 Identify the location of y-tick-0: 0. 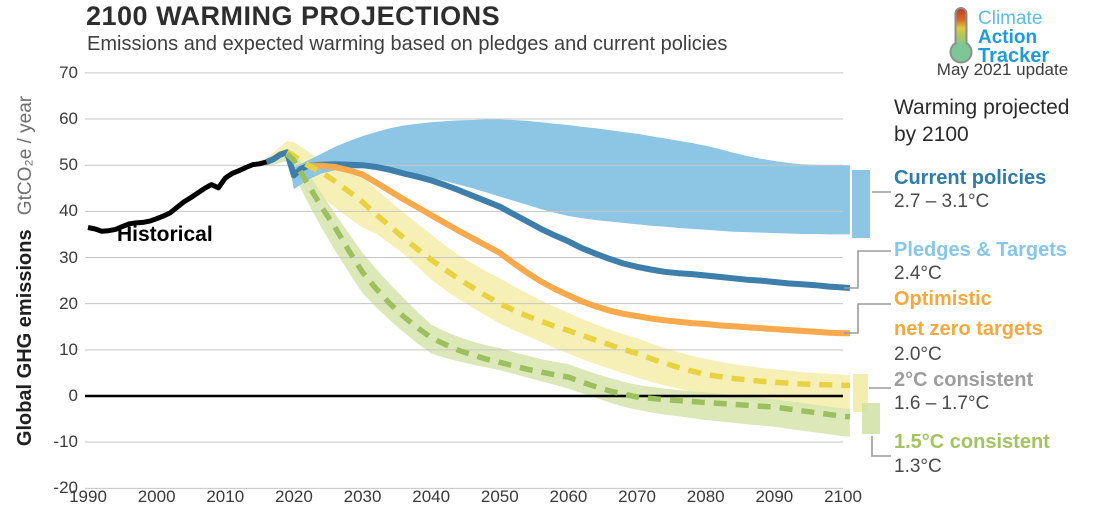
(73, 395).